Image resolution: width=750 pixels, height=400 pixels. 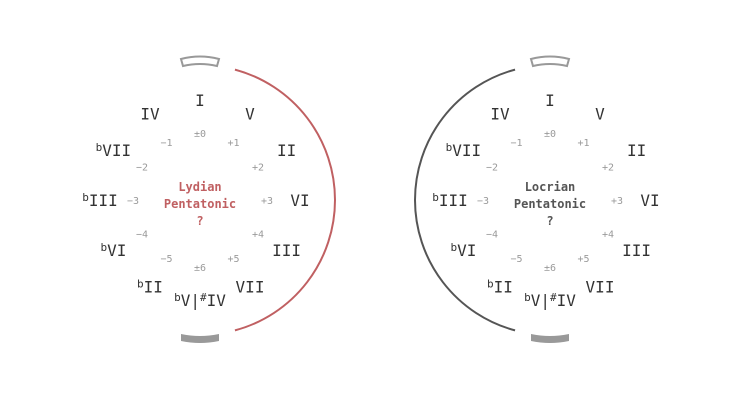 What do you see at coordinates (199, 187) in the screenshot?
I see `scale-title-line: Lydian` at bounding box center [199, 187].